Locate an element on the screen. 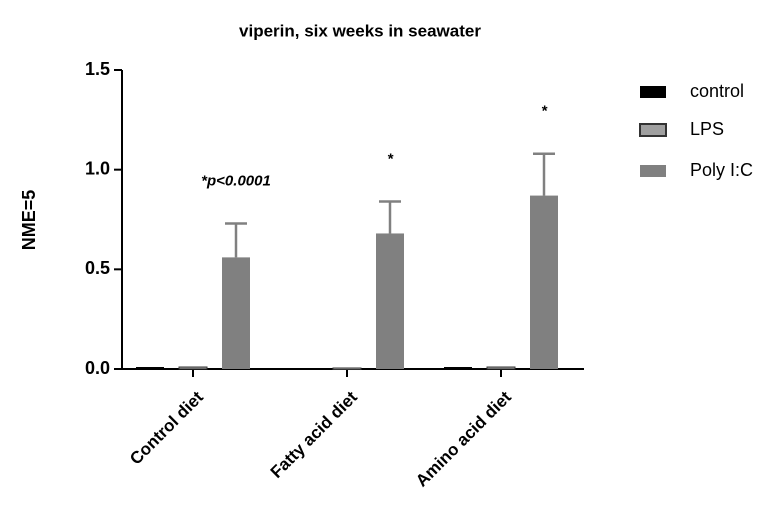 The image size is (782, 523). x-tick-label: Fatty acid diet is located at coordinates (314, 434).